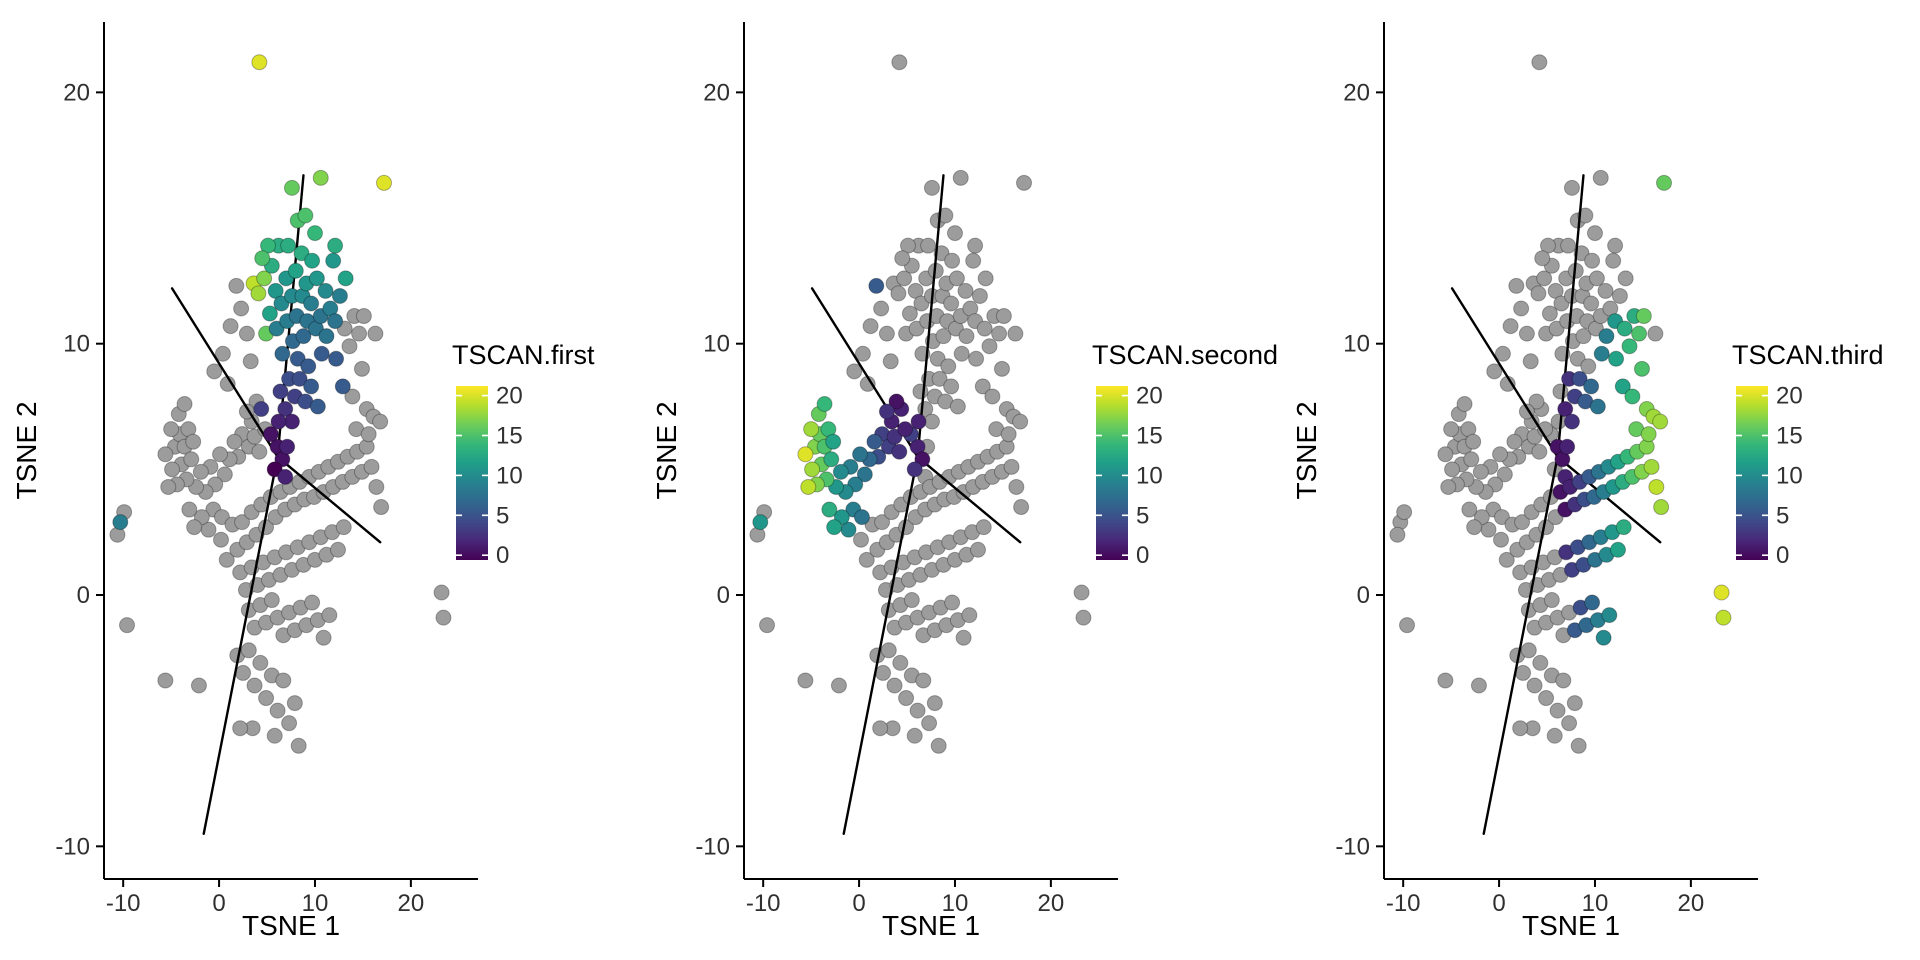 Image resolution: width=1920 pixels, height=960 pixels. Describe the element at coordinates (1185, 355) in the screenshot. I see `legend-title: TSCAN.second` at that location.